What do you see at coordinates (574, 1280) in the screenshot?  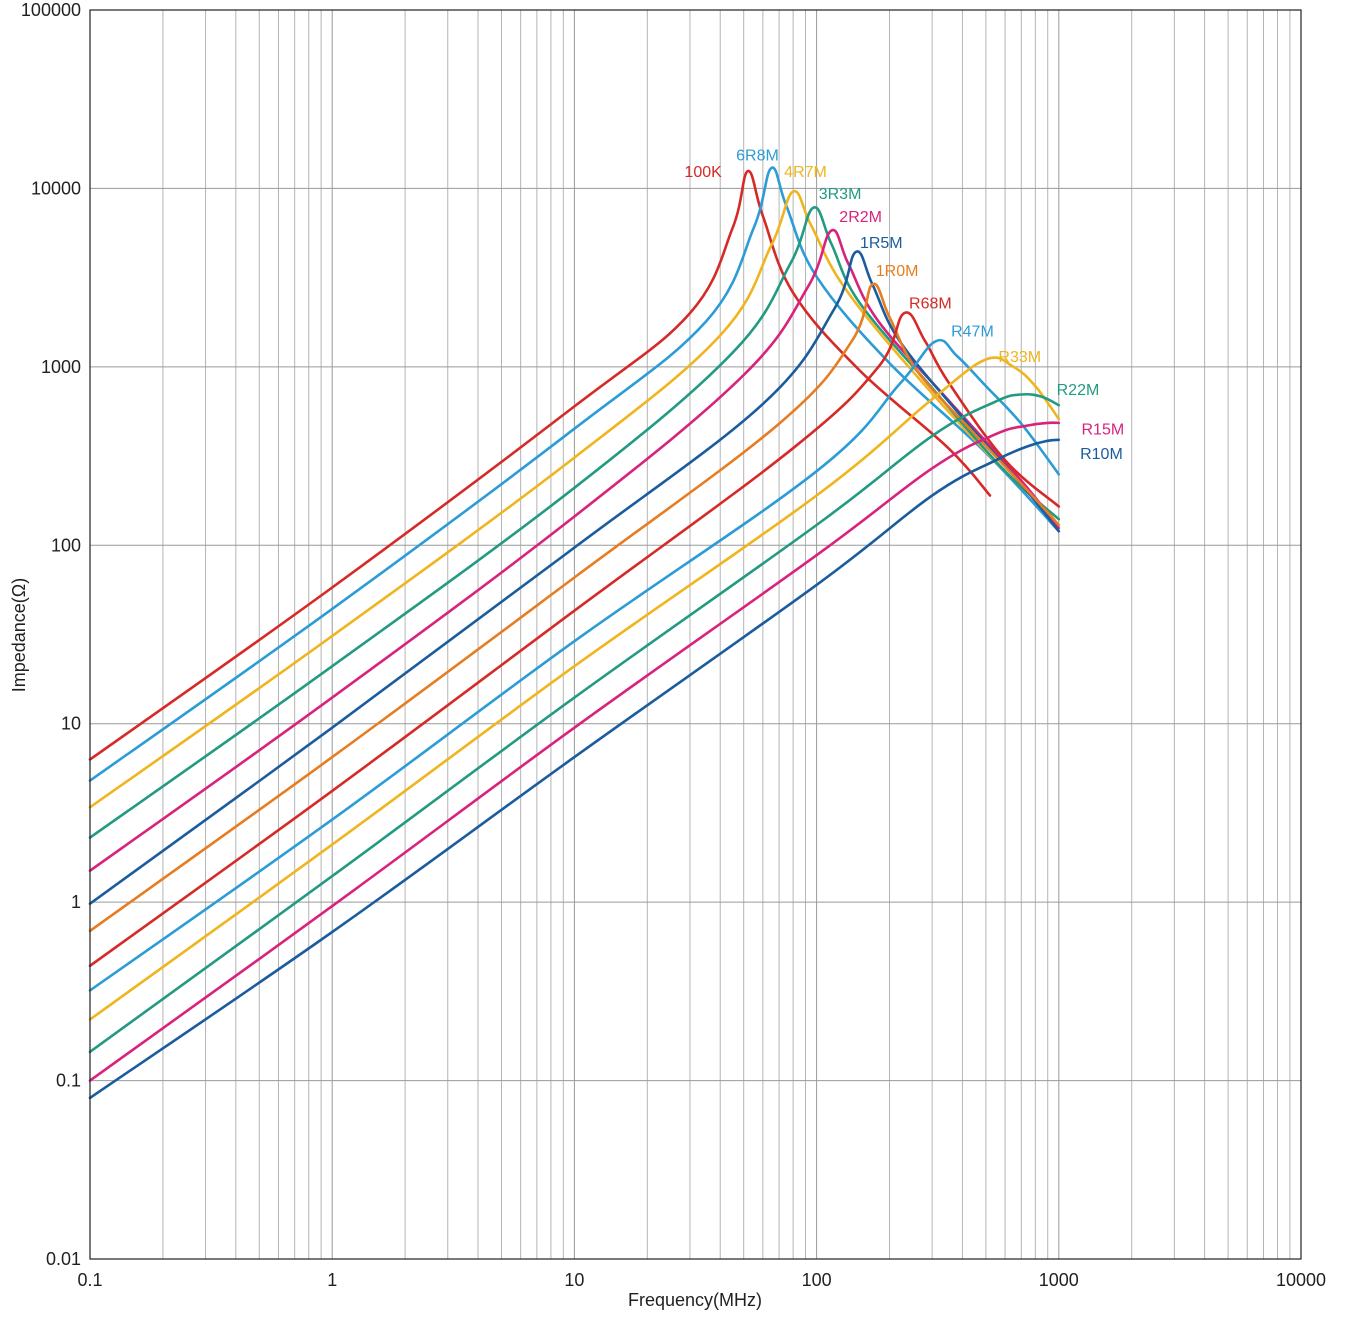 I see `x-tick-label: 10` at bounding box center [574, 1280].